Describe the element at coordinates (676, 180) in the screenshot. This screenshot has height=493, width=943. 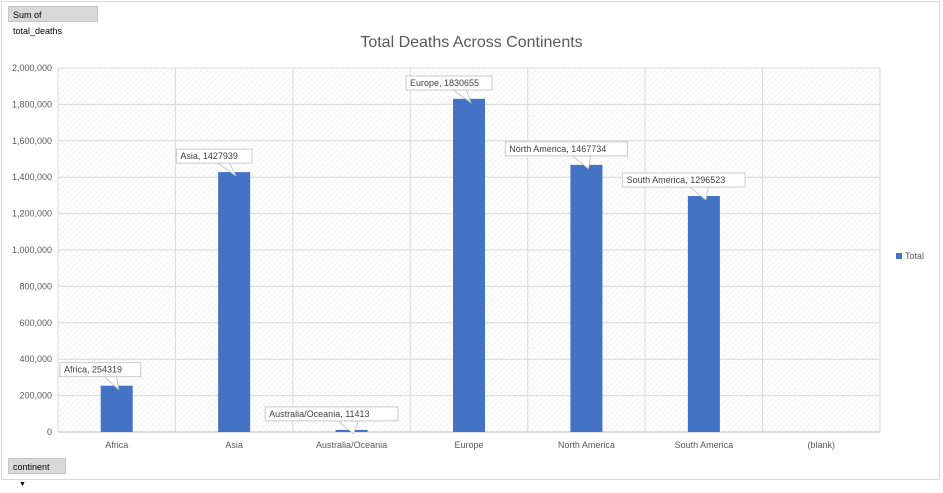
I see `data-label: South America, 1296523` at that location.